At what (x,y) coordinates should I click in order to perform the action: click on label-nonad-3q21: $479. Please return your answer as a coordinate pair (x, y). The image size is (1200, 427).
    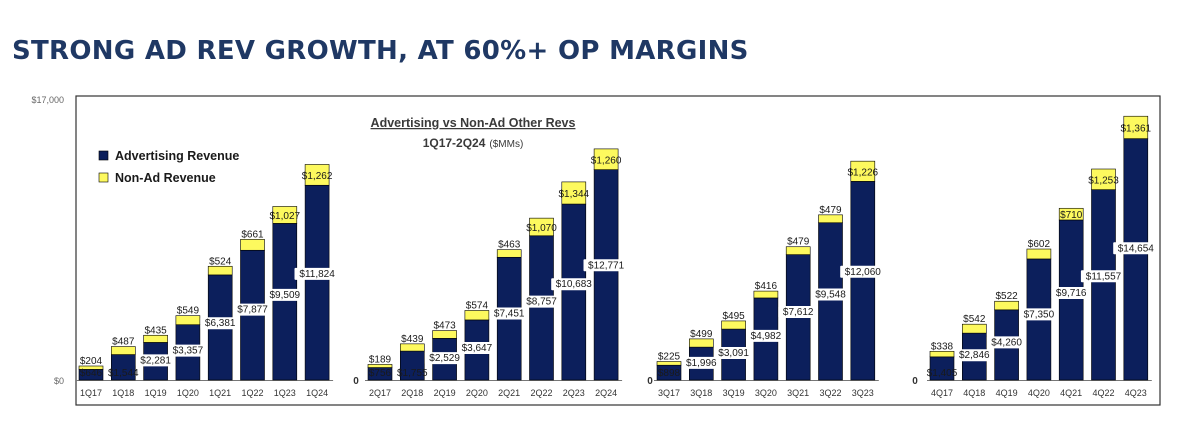
    Looking at the image, I should click on (798, 242).